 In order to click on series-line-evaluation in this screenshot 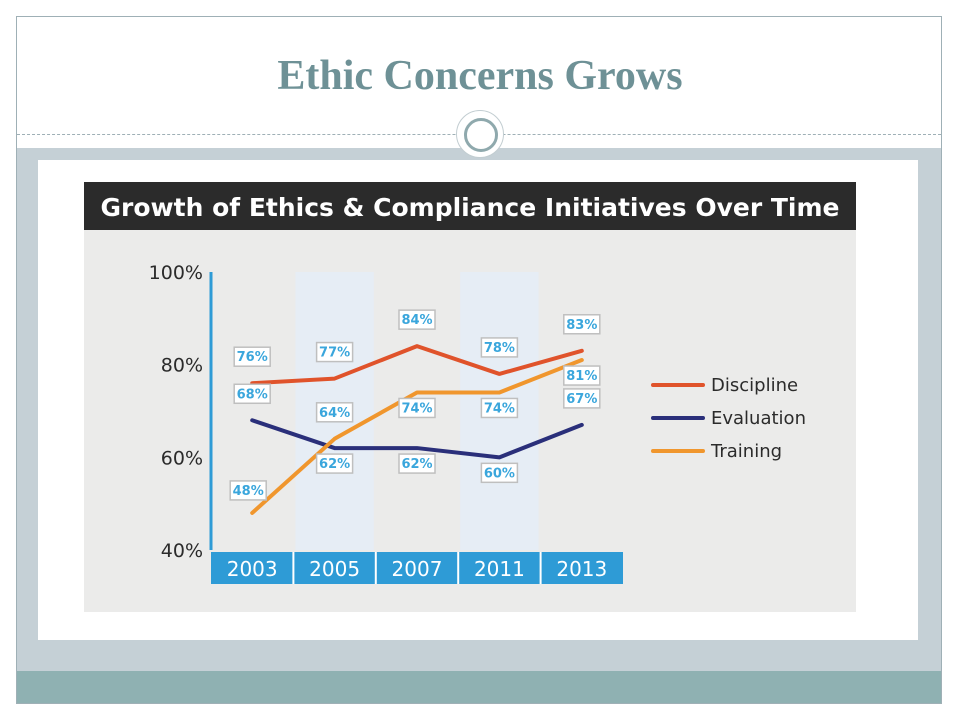, I will do `click(417, 439)`.